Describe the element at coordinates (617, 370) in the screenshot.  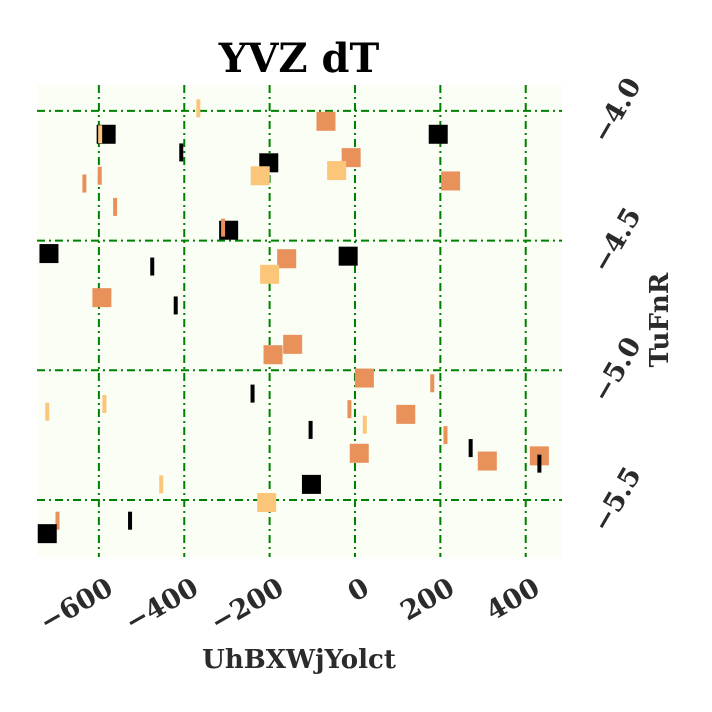
I see `y-tick-label: −5.0` at that location.